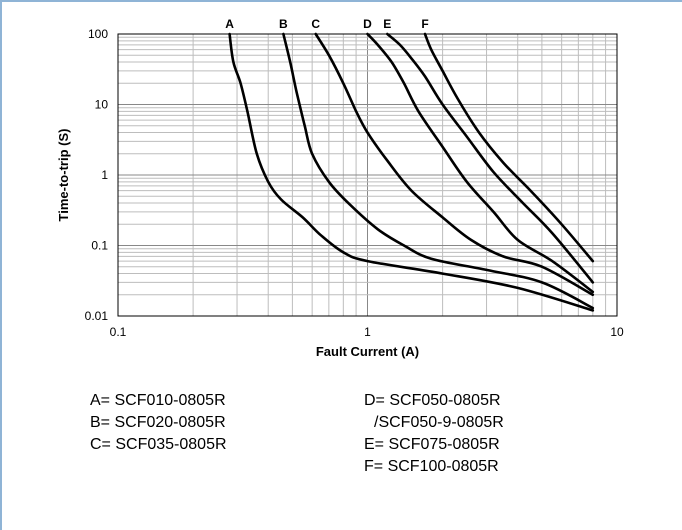 The height and width of the screenshot is (530, 682). Describe the element at coordinates (118, 332) in the screenshot. I see `x-tick-label: 0.1` at that location.